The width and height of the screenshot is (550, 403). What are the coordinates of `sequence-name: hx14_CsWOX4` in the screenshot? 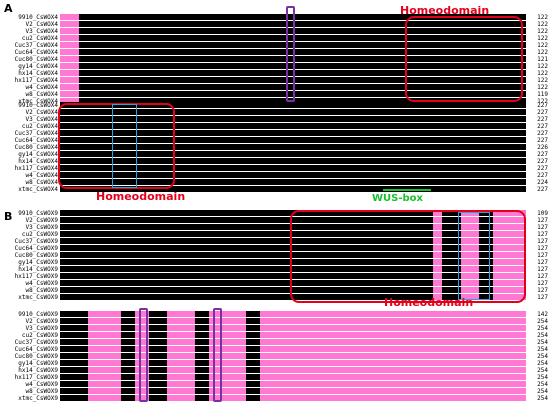 It's located at (38, 161).